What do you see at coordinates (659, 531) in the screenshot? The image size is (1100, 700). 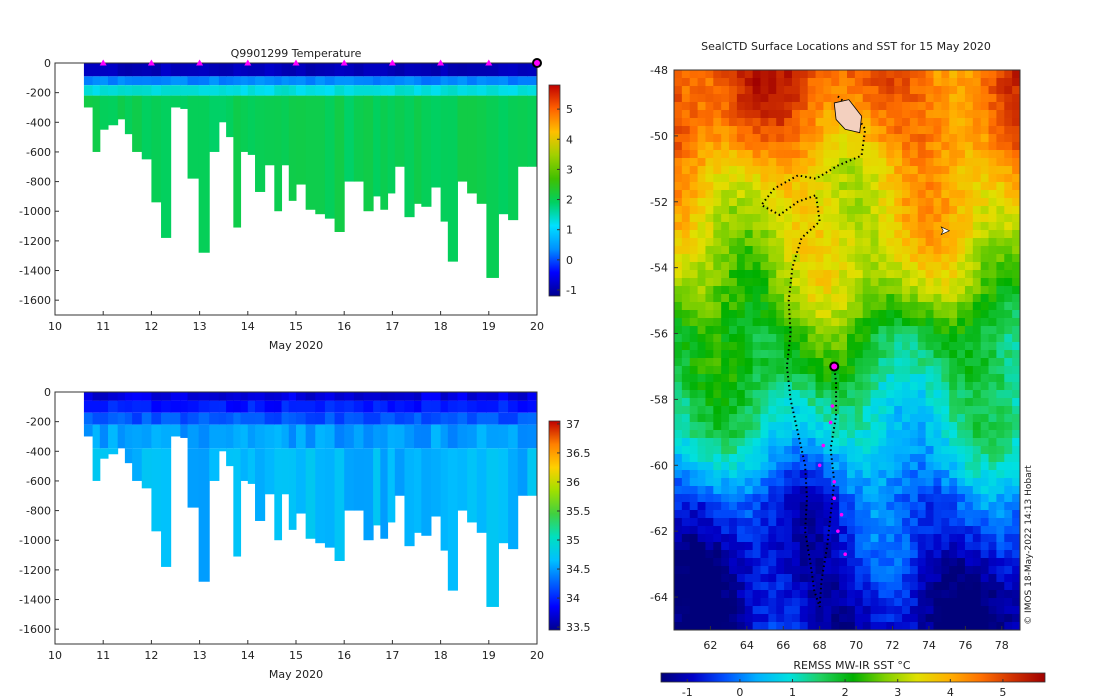 I see `map-ytick-label: -62` at bounding box center [659, 531].